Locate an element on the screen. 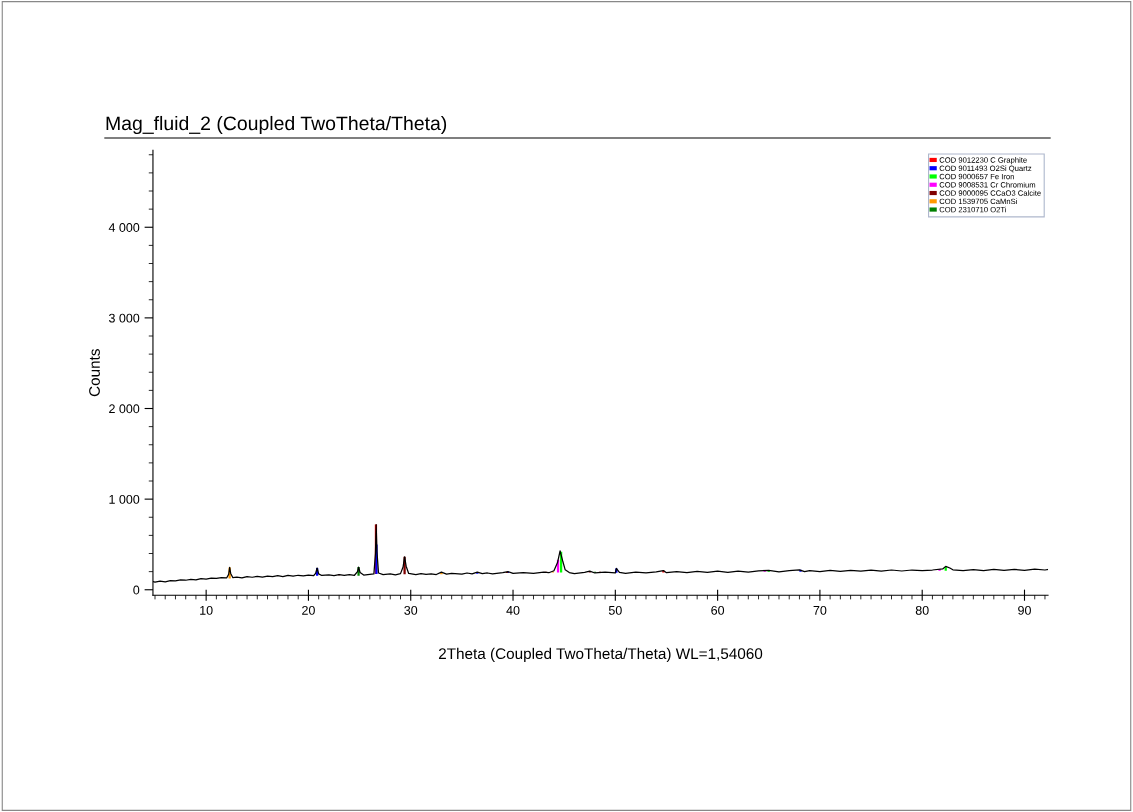 The image size is (1133, 812). y-tick-label: 3 000 is located at coordinates (124, 318).